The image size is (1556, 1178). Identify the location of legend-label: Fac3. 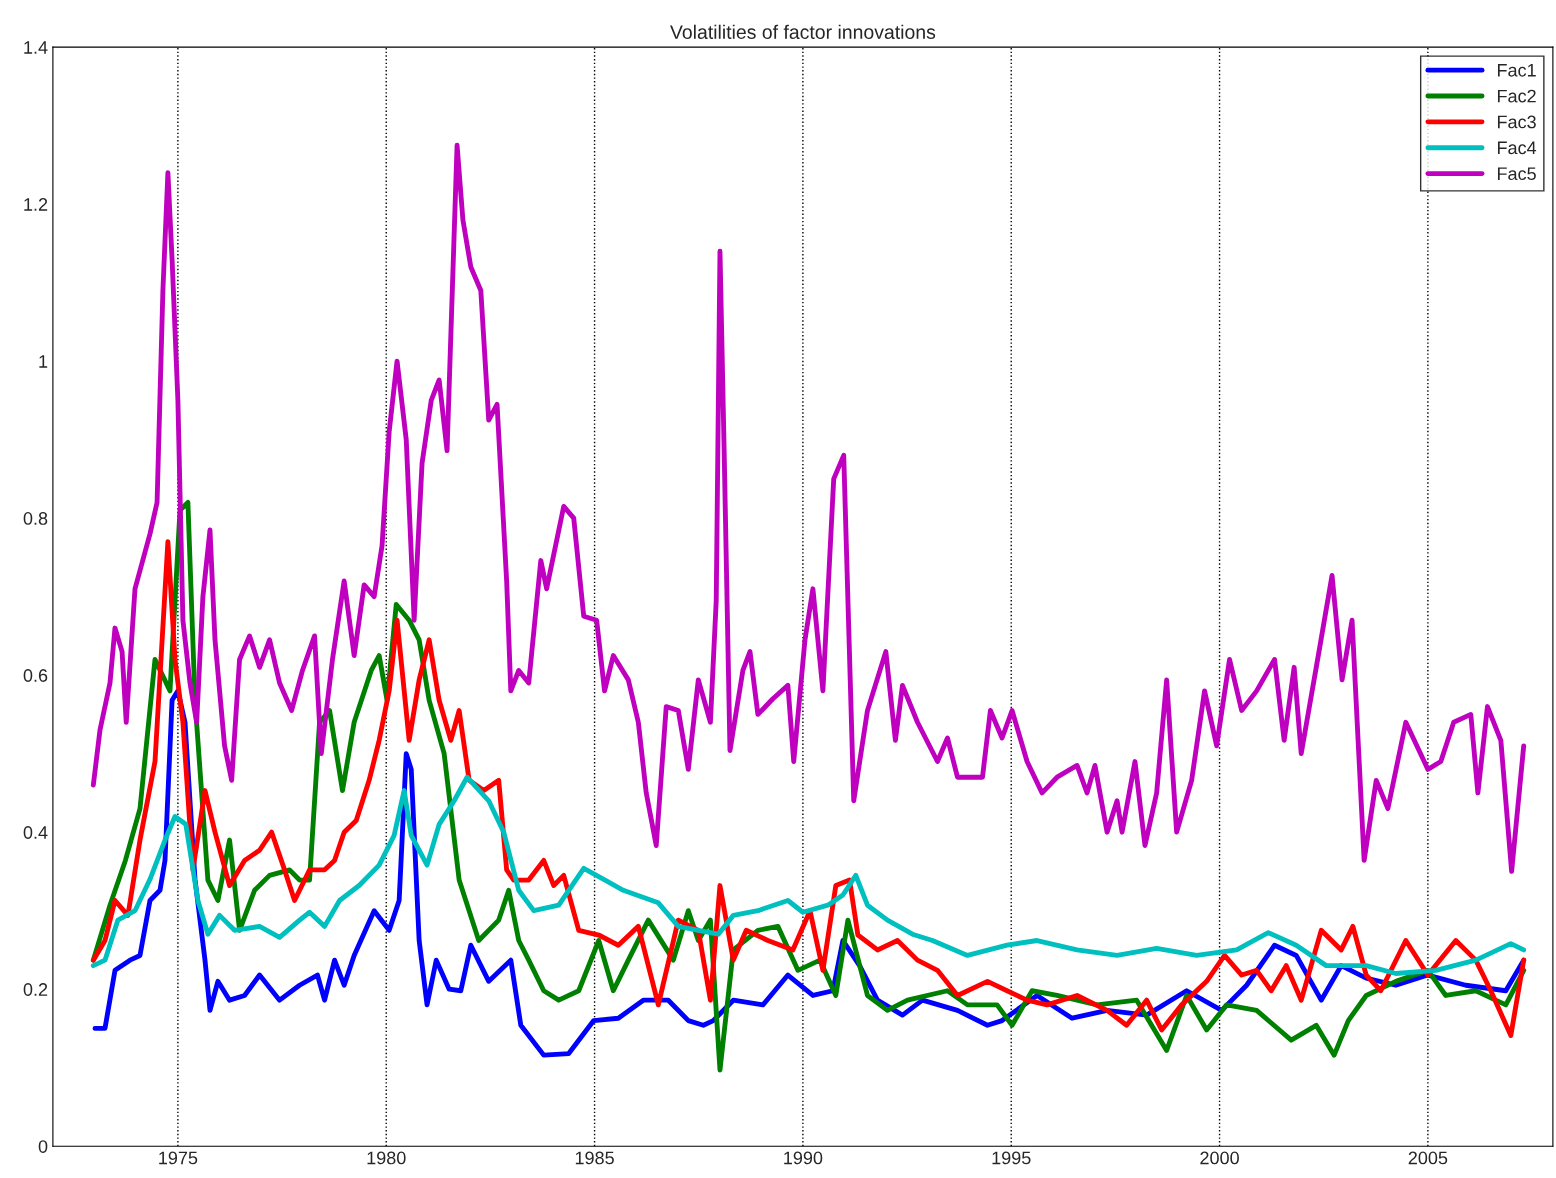
(1516, 122).